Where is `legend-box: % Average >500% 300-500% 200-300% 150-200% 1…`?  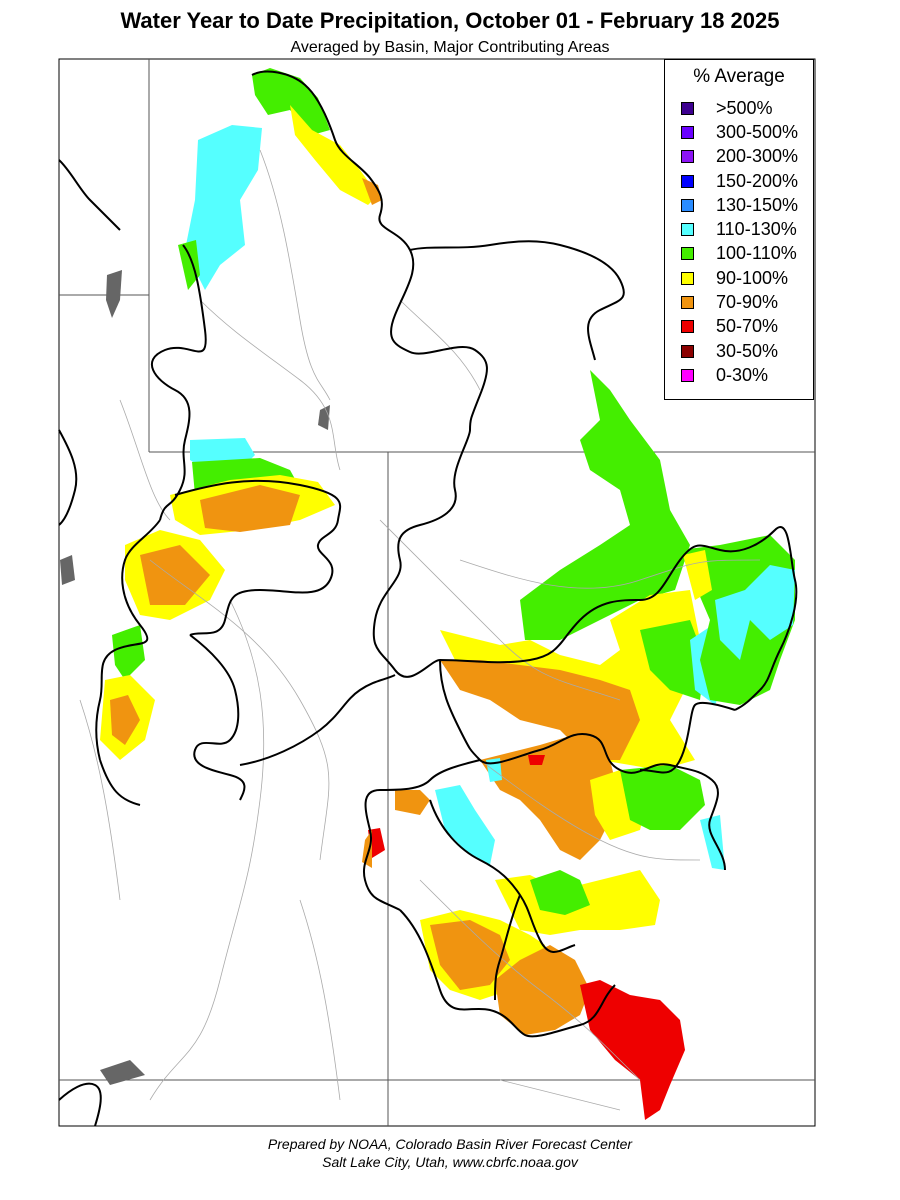
legend-box: % Average >500% 300-500% 200-300% 150-200% 1… is located at coordinates (739, 229).